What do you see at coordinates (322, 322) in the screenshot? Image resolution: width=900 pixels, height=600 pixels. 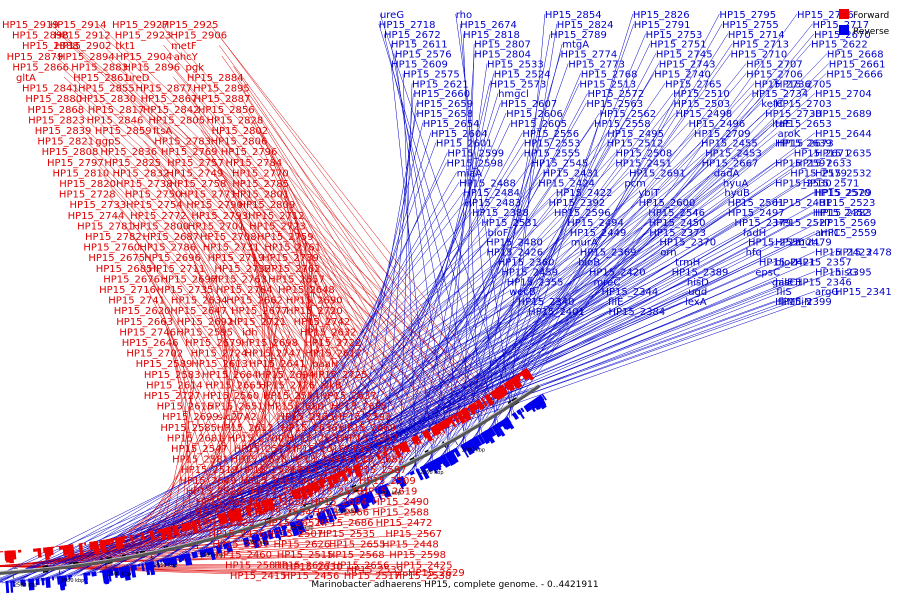 I see `forward-gene-label: HP15_2742` at bounding box center [322, 322].